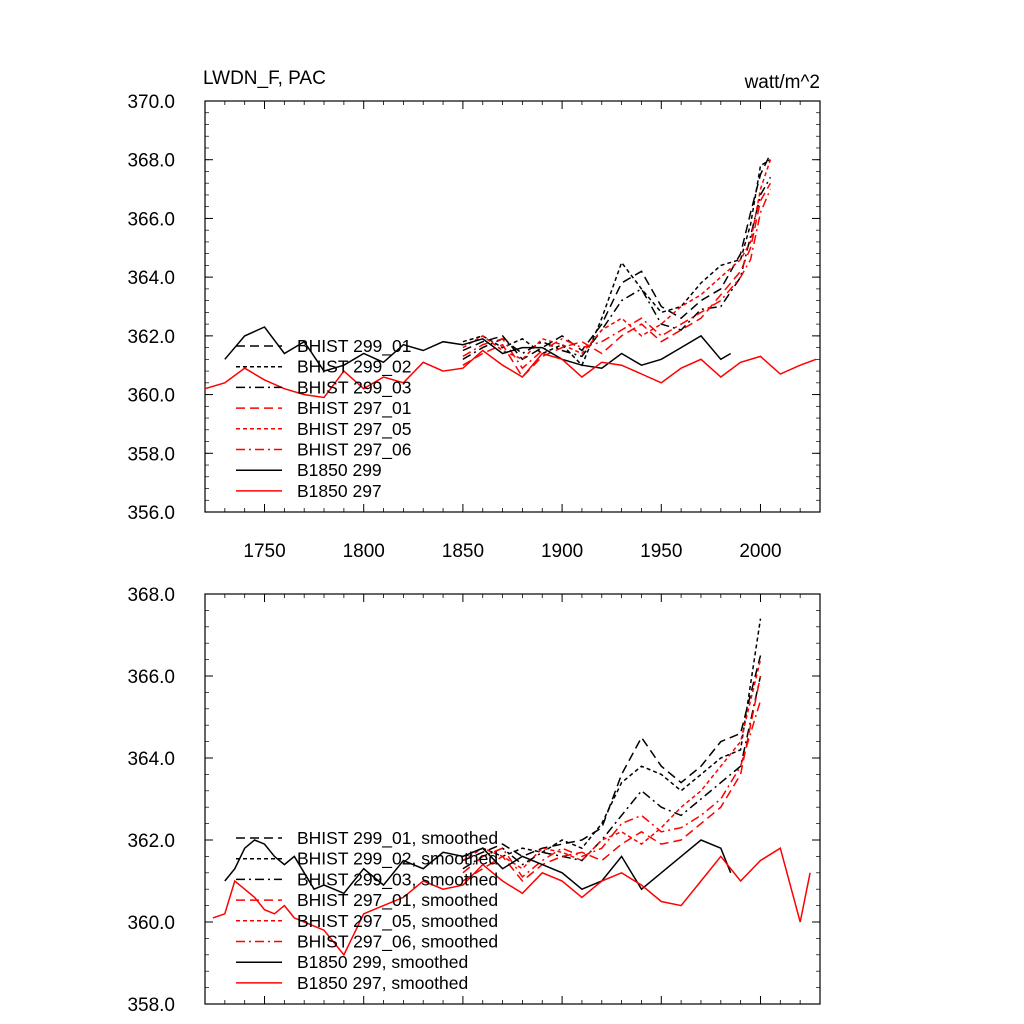 The image size is (1024, 1024). I want to click on x-tick-label: 1800, so click(364, 551).